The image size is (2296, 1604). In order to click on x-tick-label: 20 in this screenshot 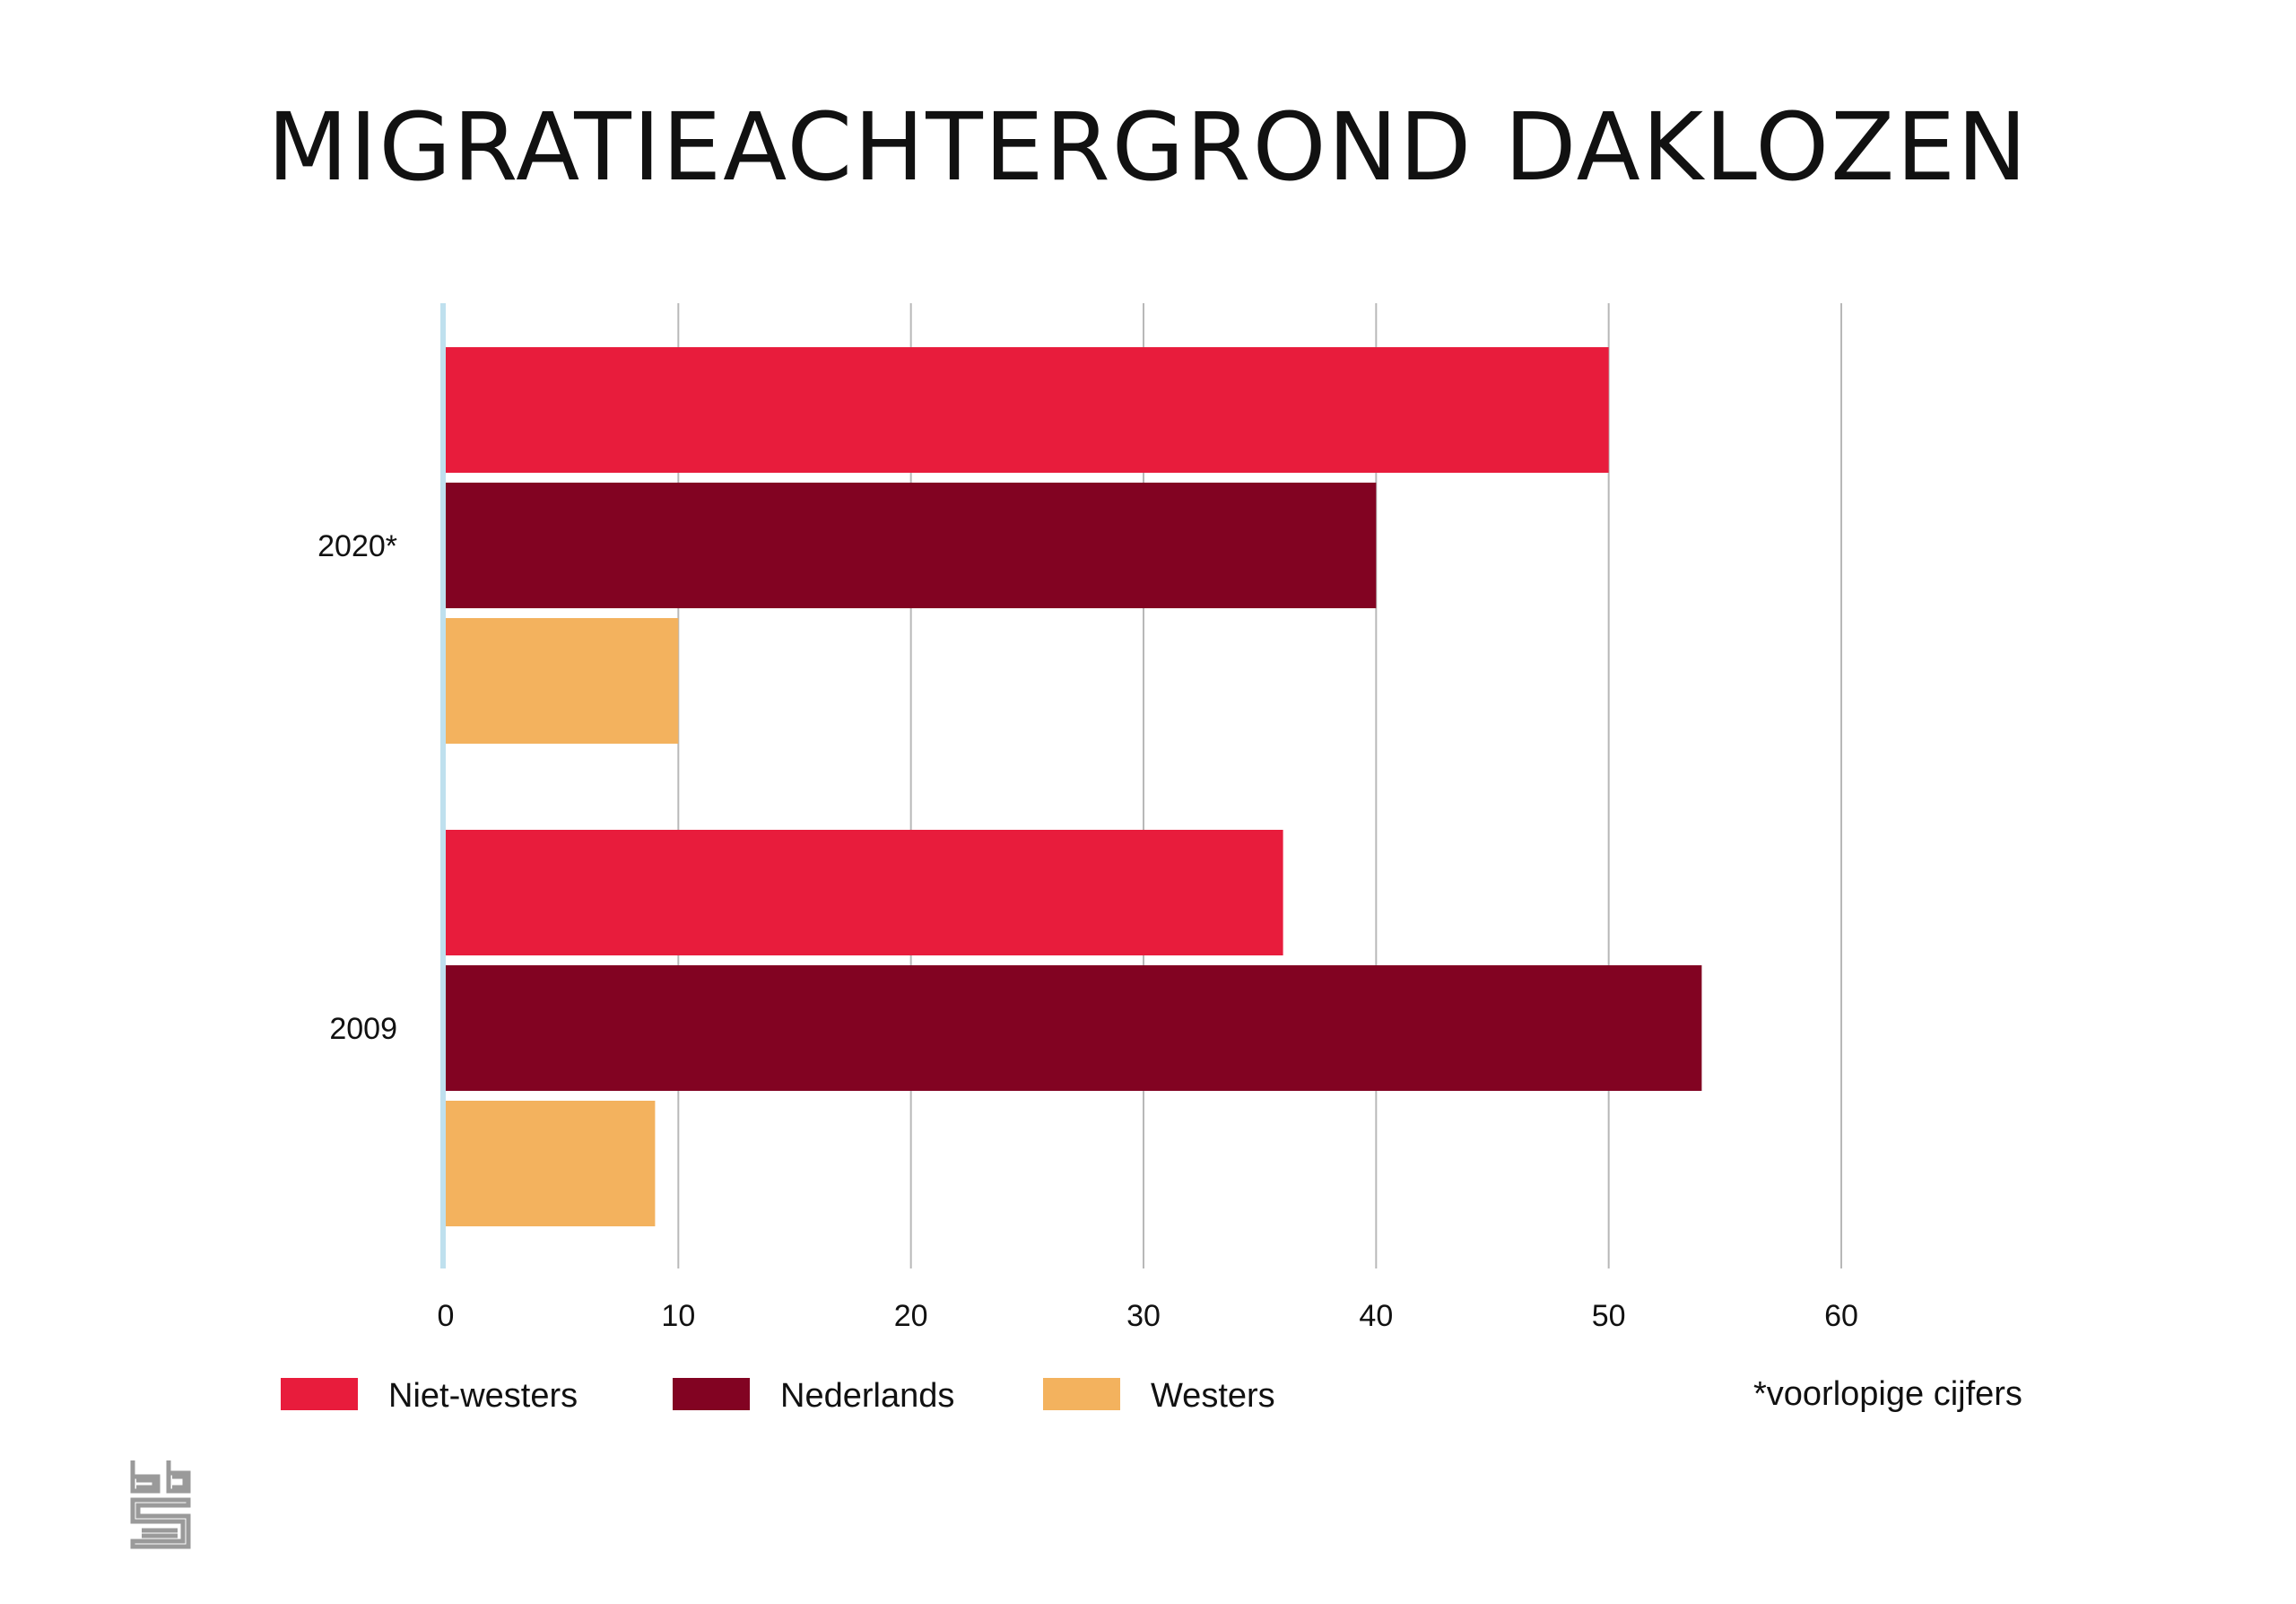, I will do `click(911, 1316)`.